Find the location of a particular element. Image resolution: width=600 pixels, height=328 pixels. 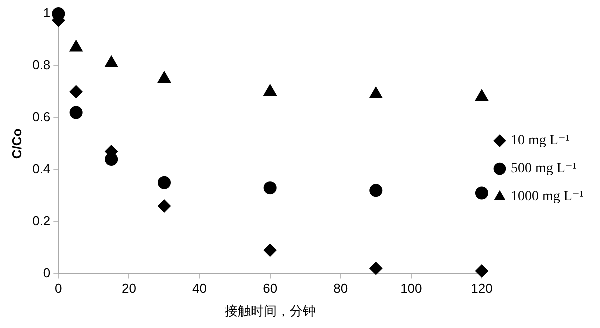

y-tick-label: 0.4 is located at coordinates (41, 168).